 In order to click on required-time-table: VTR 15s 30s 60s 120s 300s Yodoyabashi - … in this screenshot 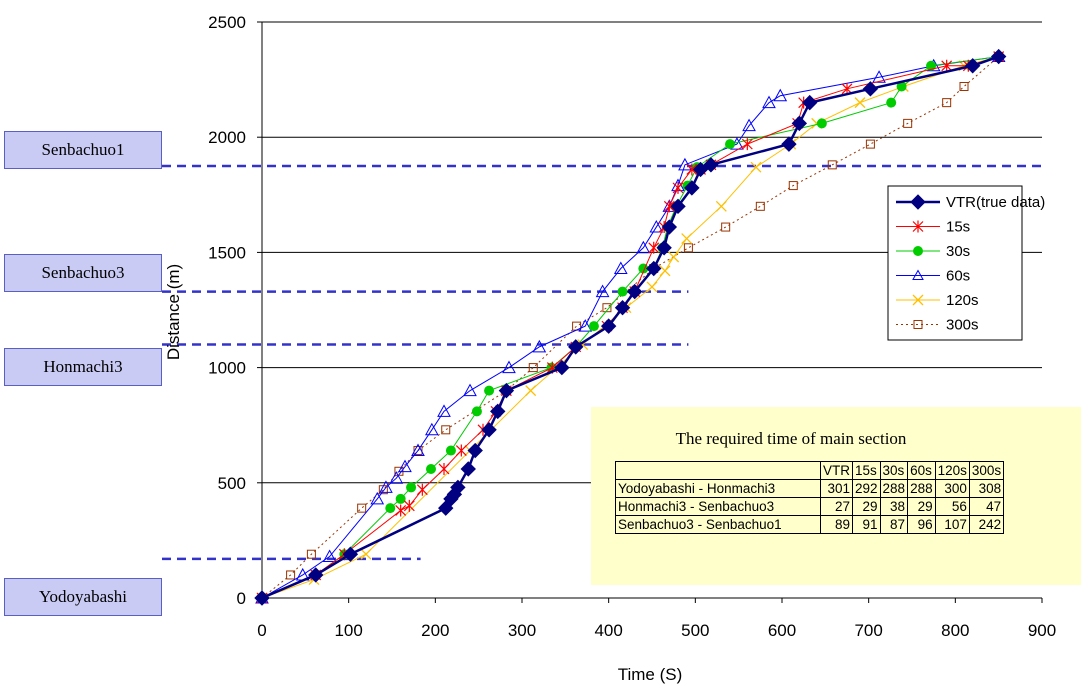, I will do `click(810, 497)`.